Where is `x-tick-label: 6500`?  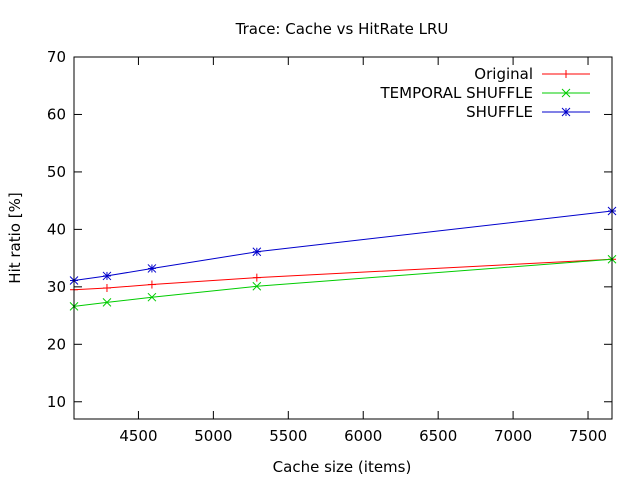 x-tick-label: 6500 is located at coordinates (438, 436).